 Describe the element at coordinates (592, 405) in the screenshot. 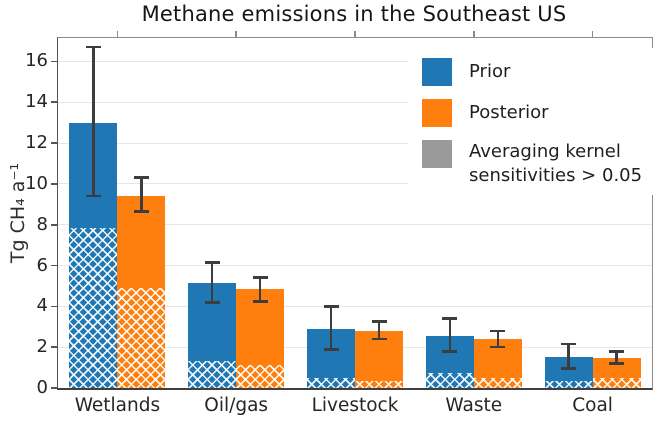

I see `x-tick-label: Coal` at that location.